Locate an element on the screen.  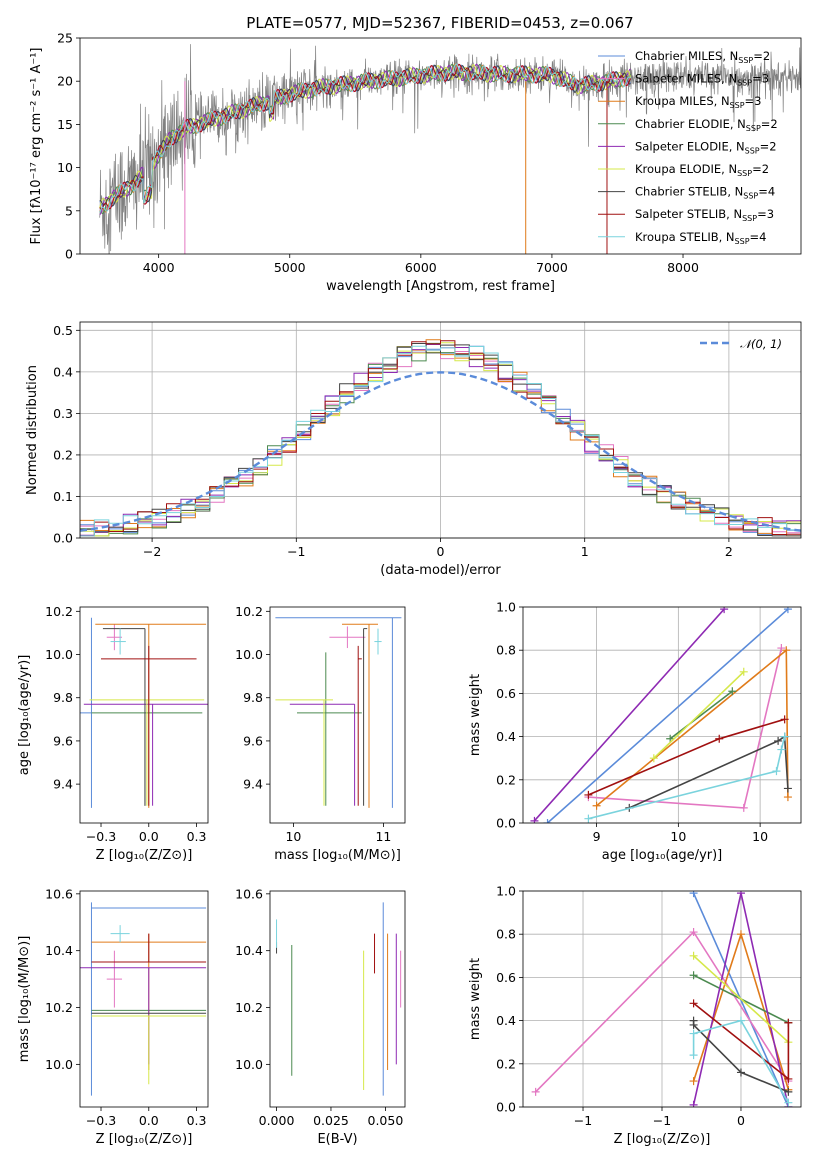
legend-entry: Kroupa ELODIE, NSSP=2 is located at coordinates (702, 170).